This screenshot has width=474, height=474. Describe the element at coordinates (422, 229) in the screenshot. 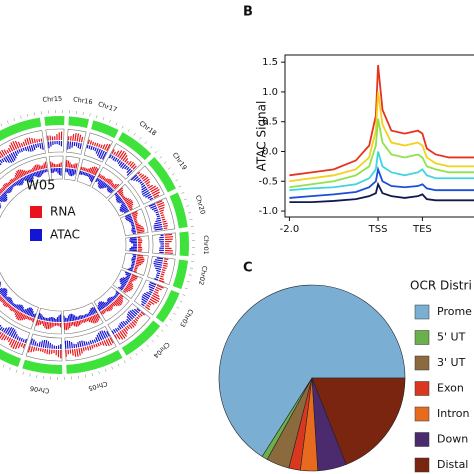

I see `x-tick-label: TES` at that location.